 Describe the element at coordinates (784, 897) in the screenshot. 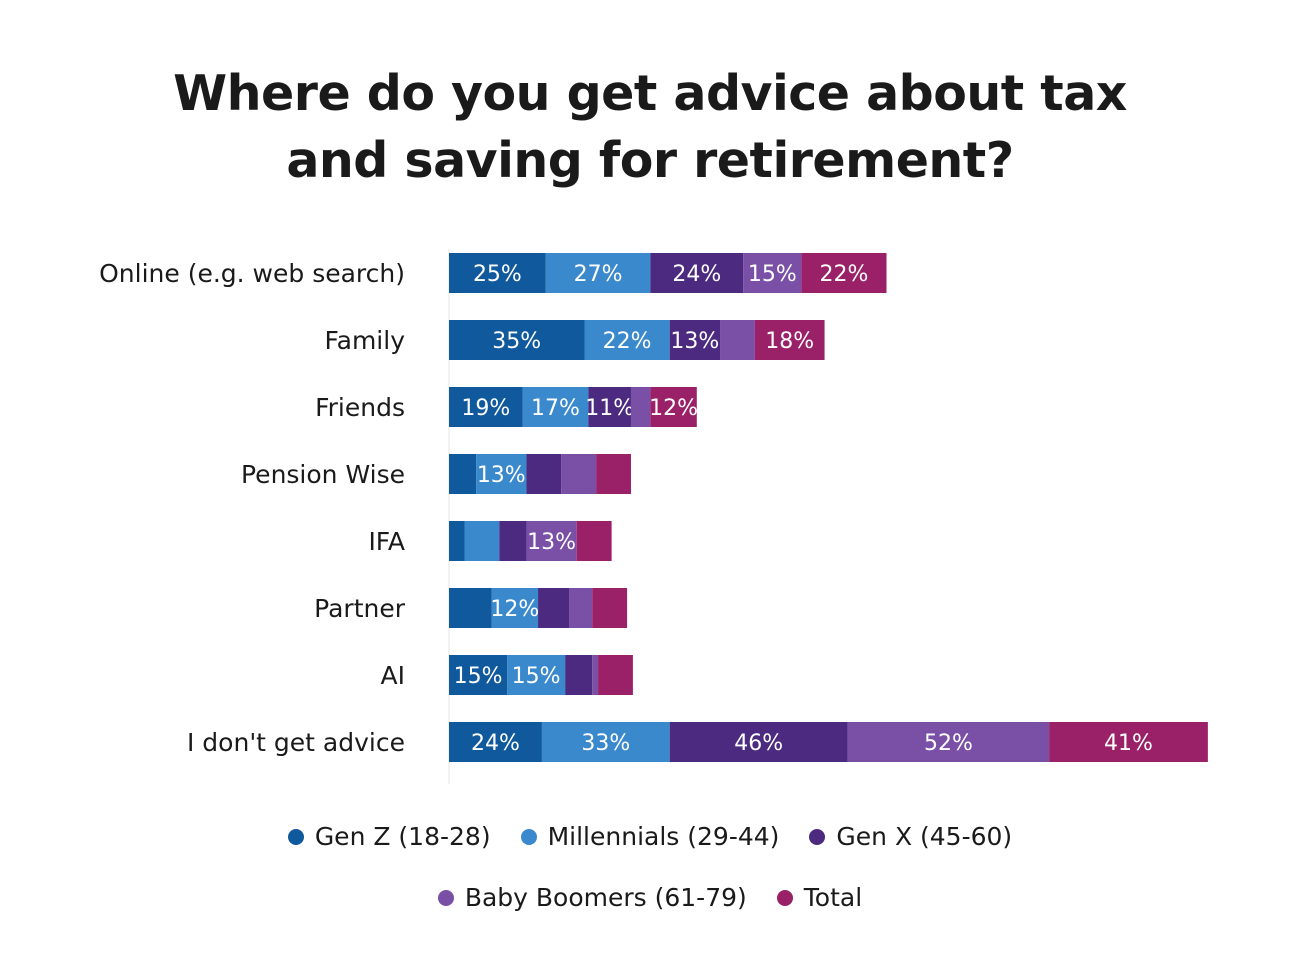

I see `legend-swatch-total` at that location.